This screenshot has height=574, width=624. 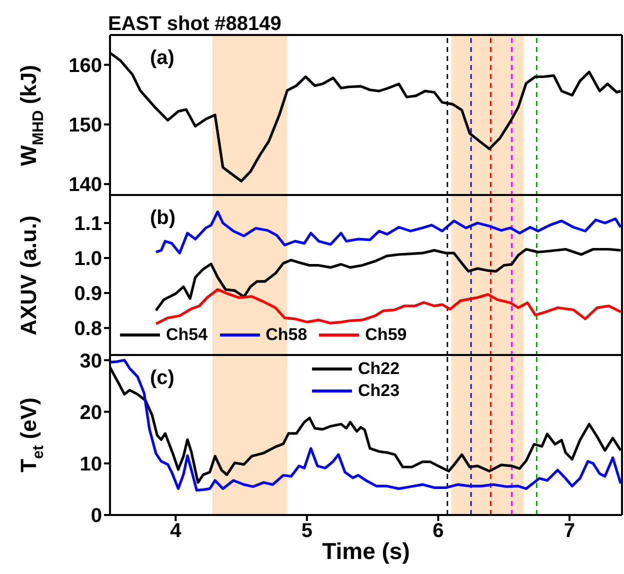 I want to click on x-tick-label: 6, so click(x=438, y=531).